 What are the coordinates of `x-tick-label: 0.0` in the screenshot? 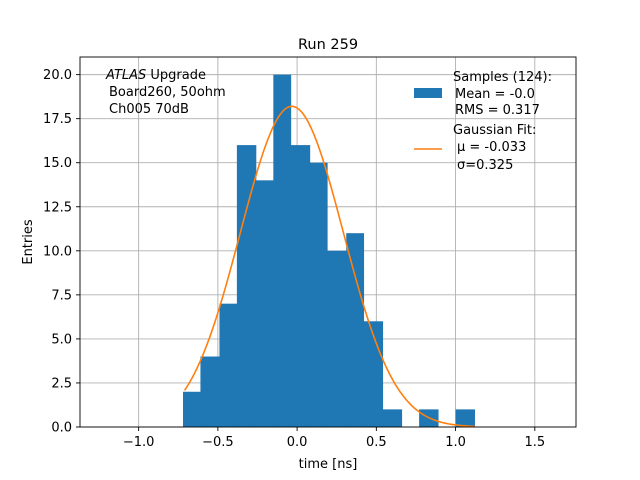 It's located at (297, 442).